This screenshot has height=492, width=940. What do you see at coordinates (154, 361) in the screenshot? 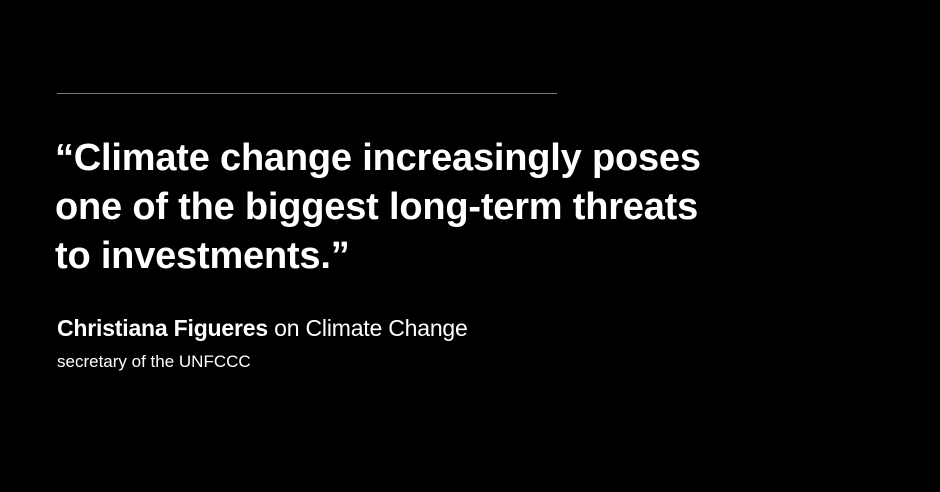
I see `author-role: secretary of the UNFCCC` at bounding box center [154, 361].